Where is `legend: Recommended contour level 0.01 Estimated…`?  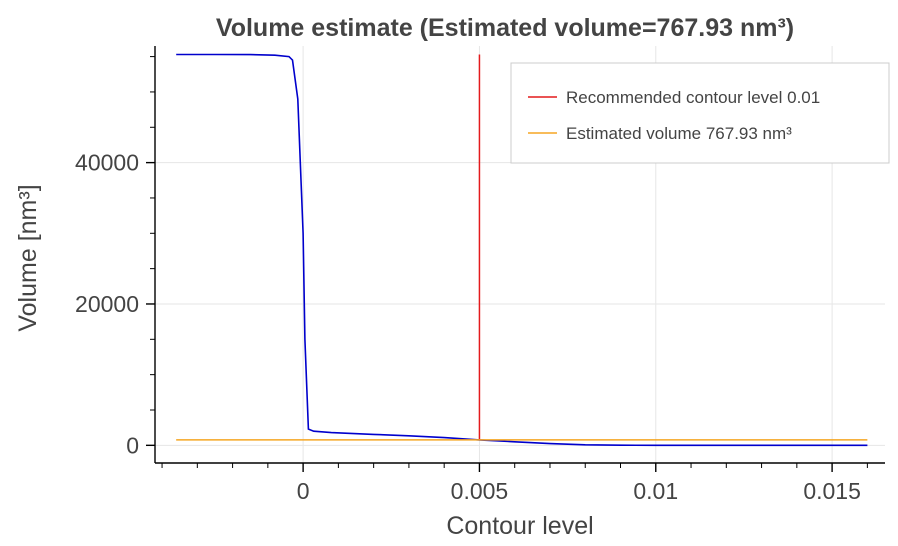 legend: Recommended contour level 0.01 Estimated… is located at coordinates (700, 113).